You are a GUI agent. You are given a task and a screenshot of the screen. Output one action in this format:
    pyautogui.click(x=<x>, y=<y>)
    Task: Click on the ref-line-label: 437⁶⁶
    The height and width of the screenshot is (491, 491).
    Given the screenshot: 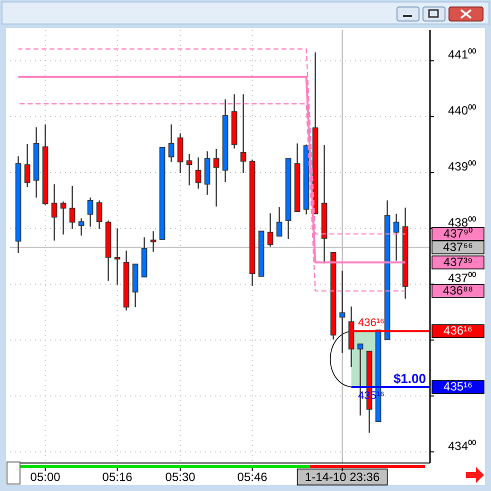 What is the action you would take?
    pyautogui.click(x=458, y=247)
    